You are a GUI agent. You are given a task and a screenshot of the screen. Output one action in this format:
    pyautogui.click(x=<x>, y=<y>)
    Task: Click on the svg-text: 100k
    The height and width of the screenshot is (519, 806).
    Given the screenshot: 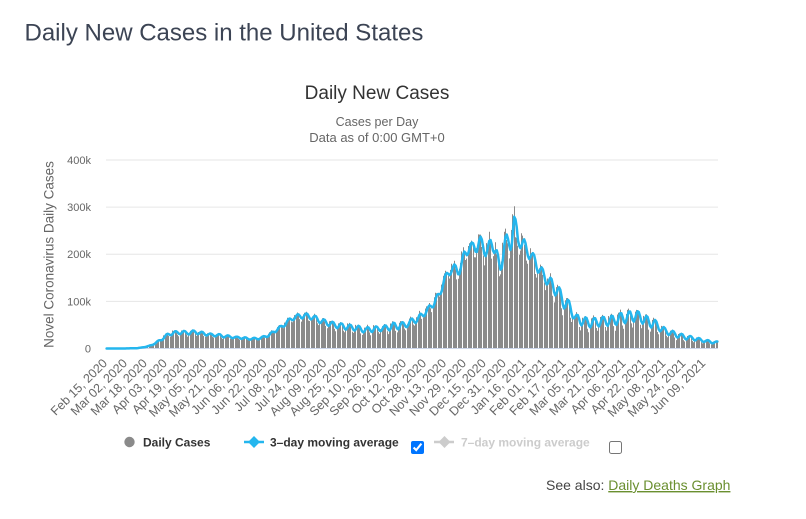 What is the action you would take?
    pyautogui.click(x=79, y=302)
    